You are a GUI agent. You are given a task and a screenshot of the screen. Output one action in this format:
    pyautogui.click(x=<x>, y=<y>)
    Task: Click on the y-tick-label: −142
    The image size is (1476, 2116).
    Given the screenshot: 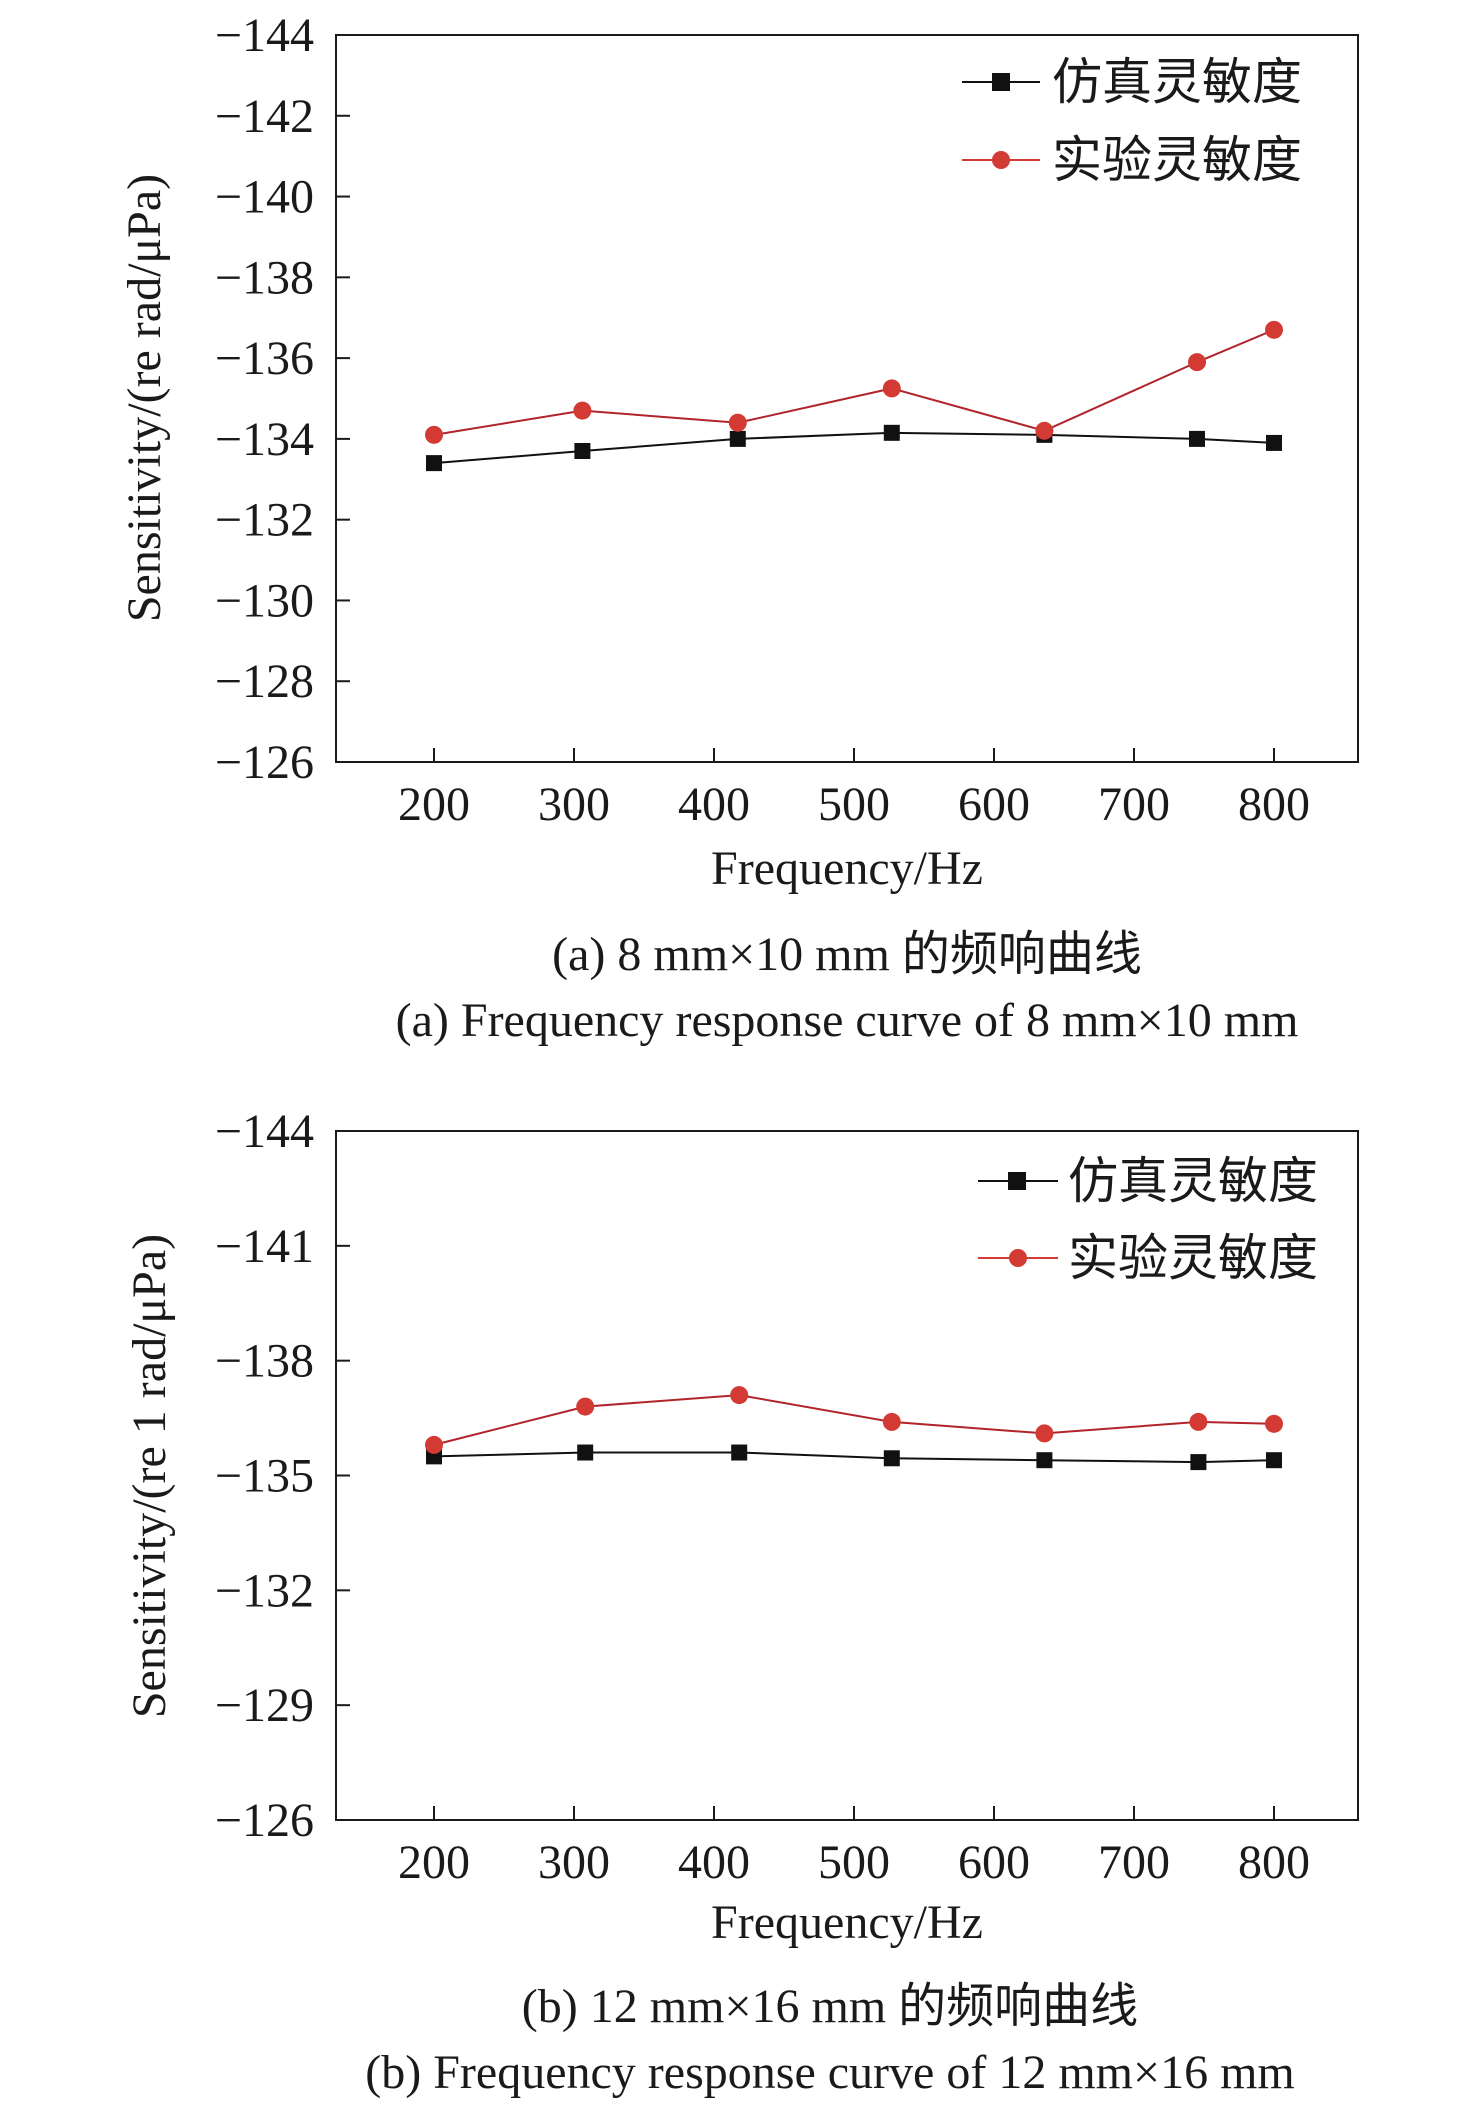 What is the action you would take?
    pyautogui.click(x=264, y=116)
    